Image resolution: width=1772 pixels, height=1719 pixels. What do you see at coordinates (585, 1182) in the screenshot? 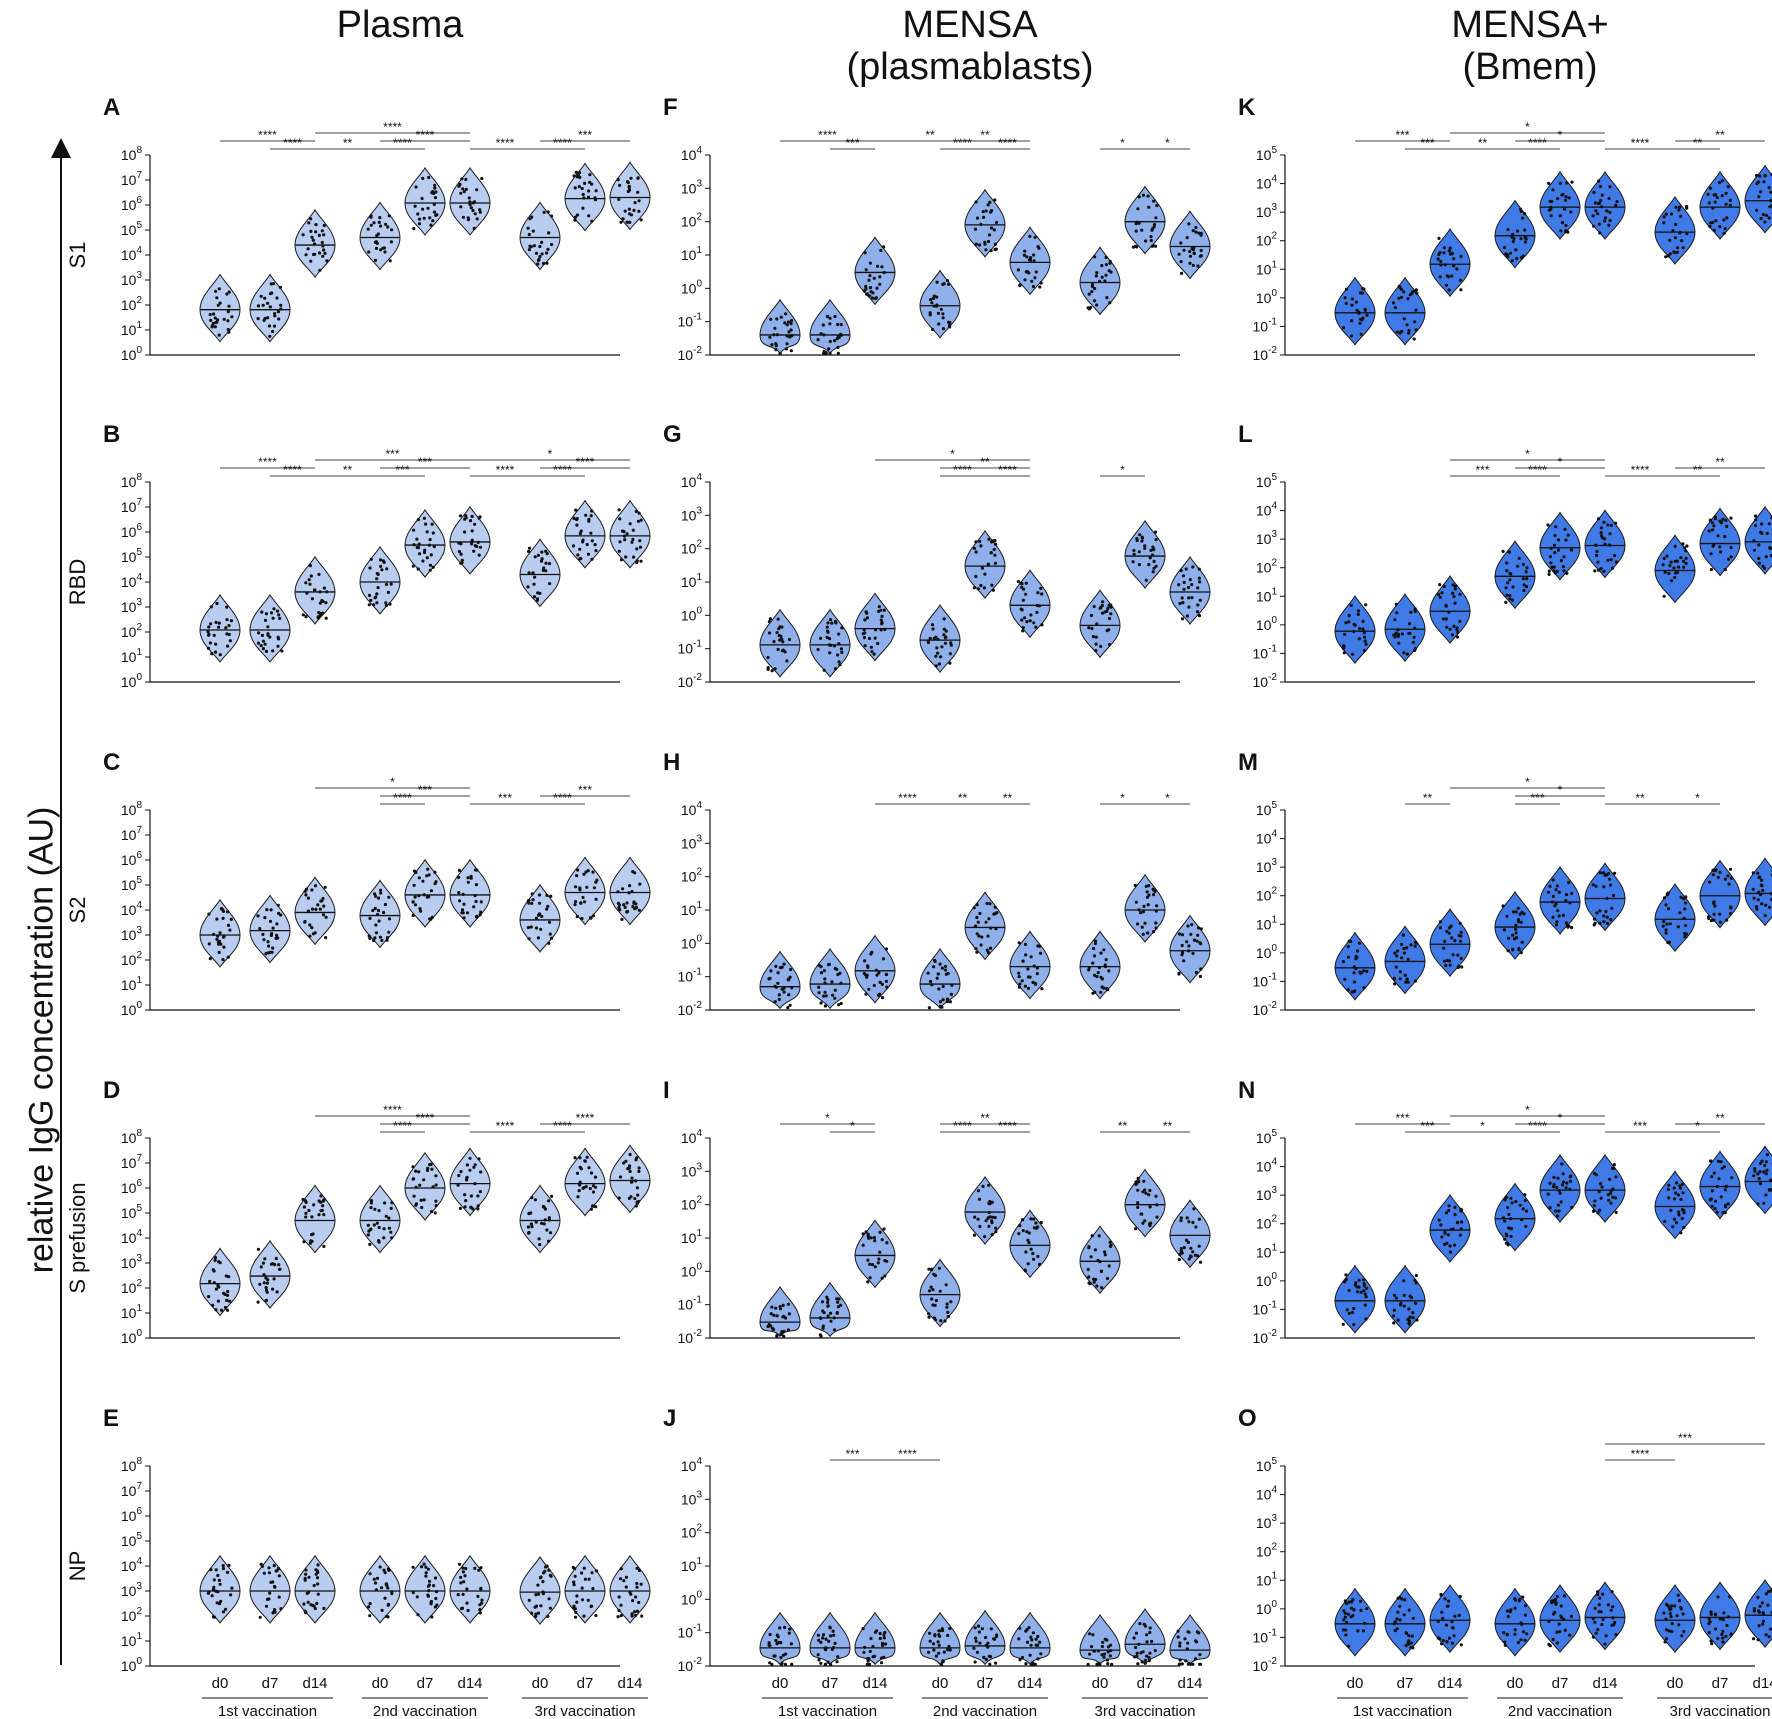
I see `violin-undefined7` at bounding box center [585, 1182].